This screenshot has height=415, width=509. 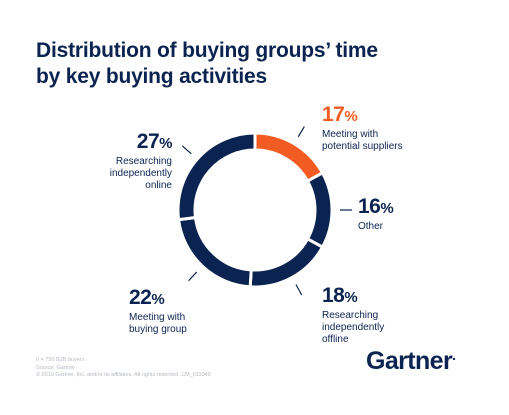 I want to click on value-number: 16, so click(x=369, y=206).